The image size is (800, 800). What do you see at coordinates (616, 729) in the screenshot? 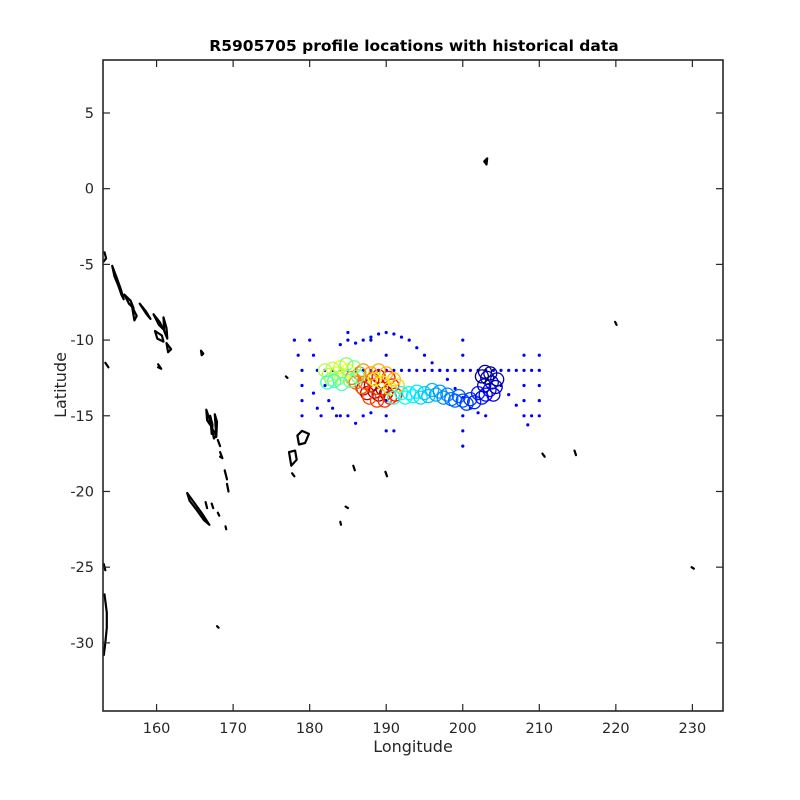
I see `x-tick-label: 220` at bounding box center [616, 729].